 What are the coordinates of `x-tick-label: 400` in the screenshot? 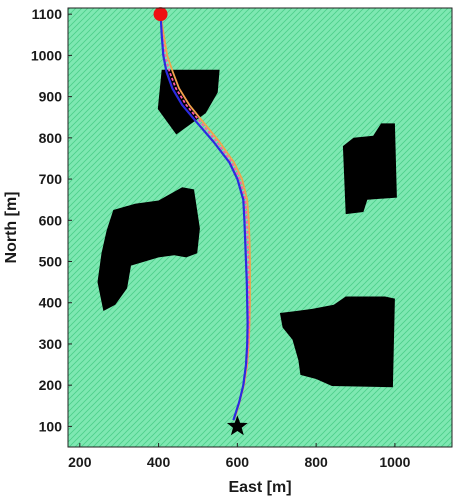 It's located at (159, 462).